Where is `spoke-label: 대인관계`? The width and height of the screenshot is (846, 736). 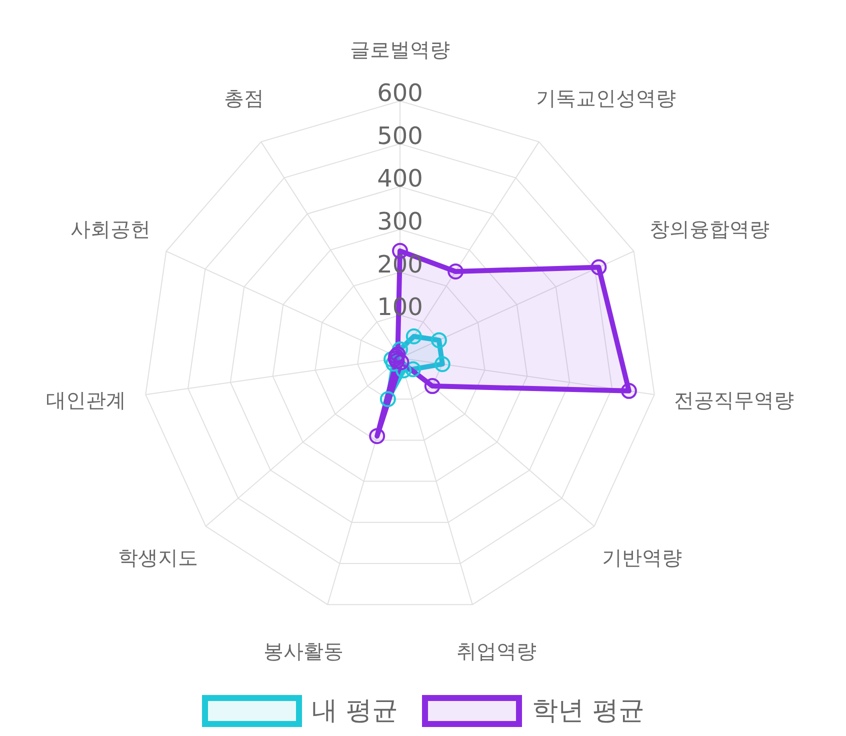
spoke-label: 대인관계 is located at coordinates (86, 400).